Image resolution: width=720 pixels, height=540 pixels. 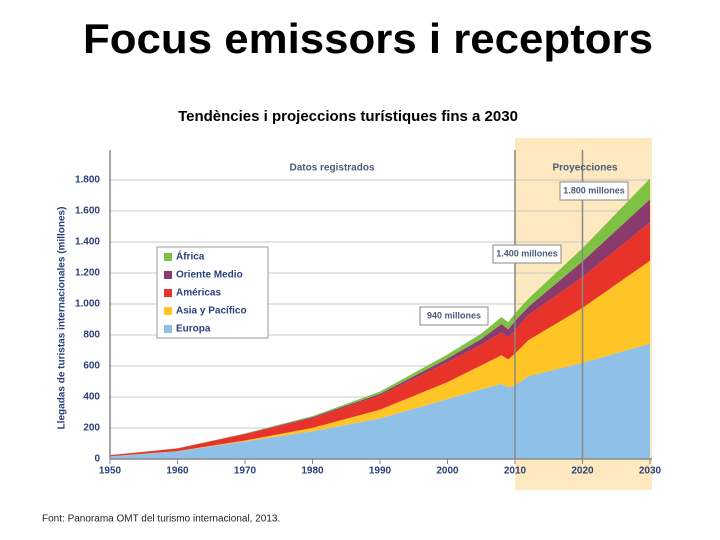 I want to click on y-tick-label: 200, so click(x=91, y=428).